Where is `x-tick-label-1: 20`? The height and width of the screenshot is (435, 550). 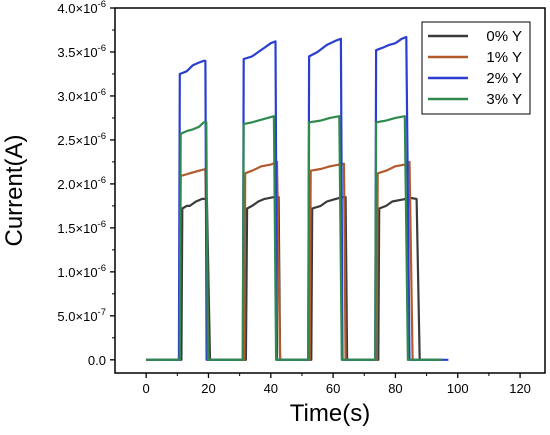 x-tick-label-1: 20 is located at coordinates (208, 388).